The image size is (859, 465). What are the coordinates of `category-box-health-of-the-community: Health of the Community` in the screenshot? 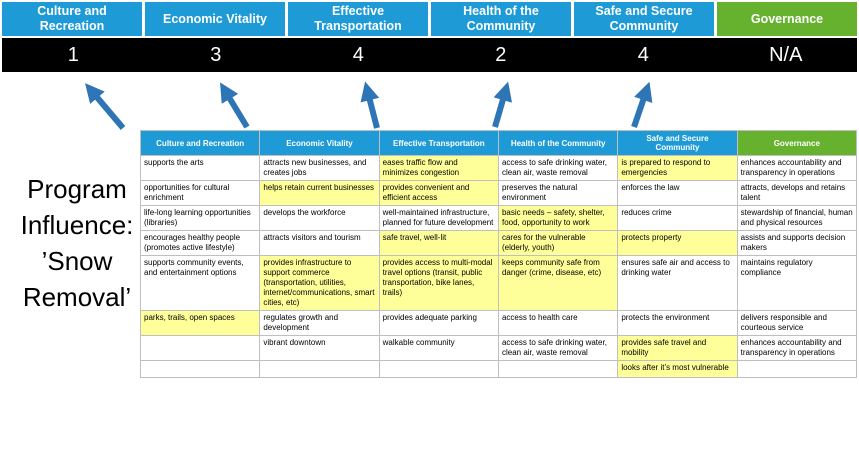 It's located at (501, 19).